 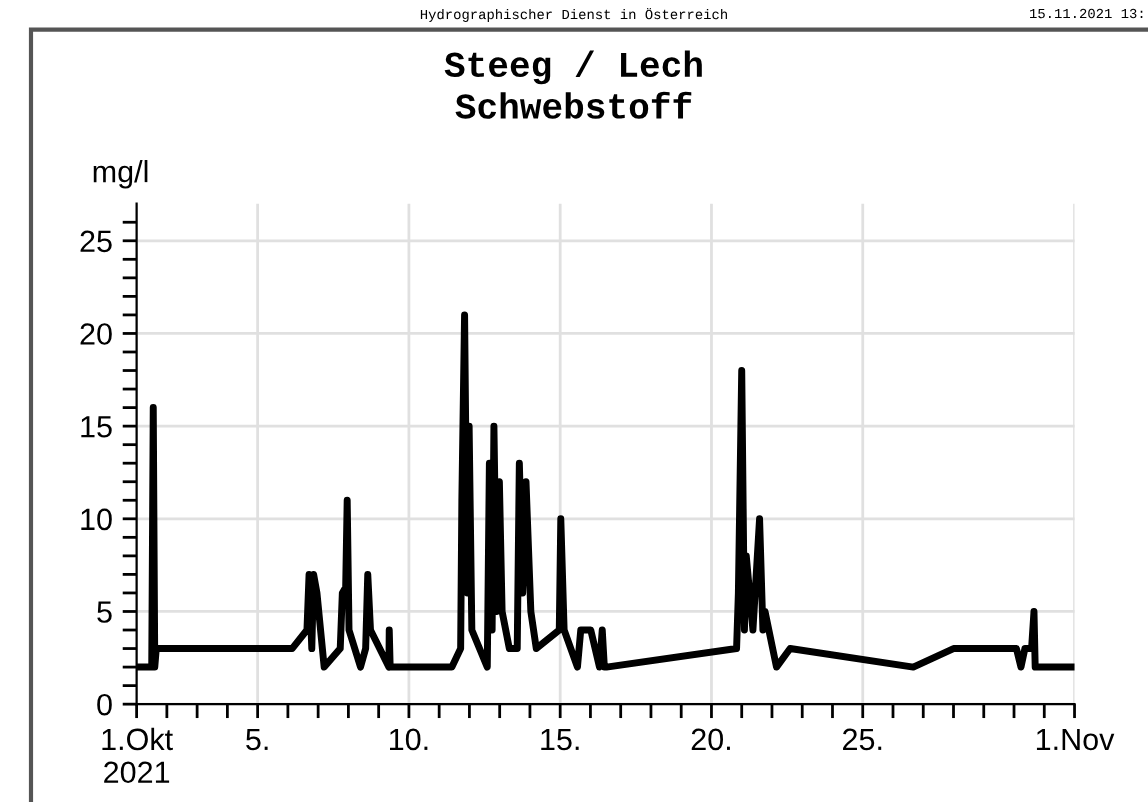 What do you see at coordinates (96, 519) in the screenshot?
I see `y-tick-label: 10` at bounding box center [96, 519].